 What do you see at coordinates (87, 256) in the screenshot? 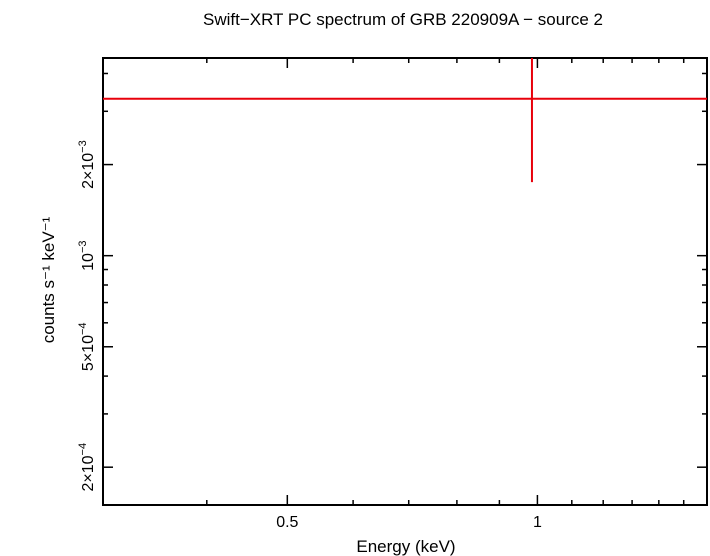
I see `y-tick-label: 10−3` at bounding box center [87, 256].